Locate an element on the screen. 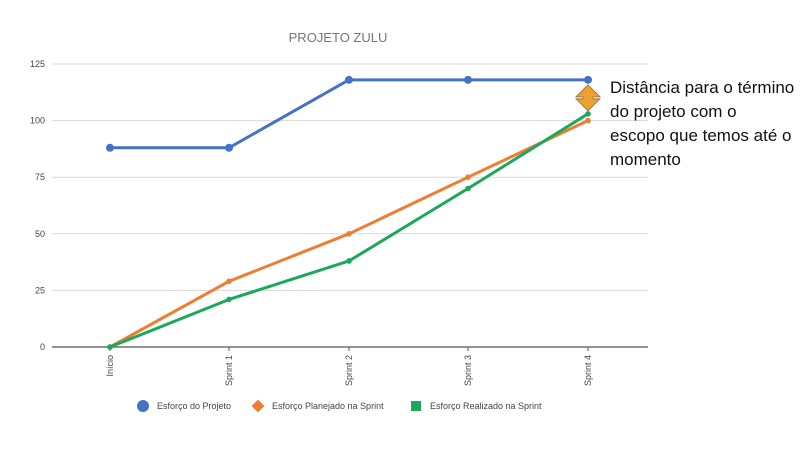 The height and width of the screenshot is (452, 800). chart-title: PROJETO ZULU is located at coordinates (338, 37).